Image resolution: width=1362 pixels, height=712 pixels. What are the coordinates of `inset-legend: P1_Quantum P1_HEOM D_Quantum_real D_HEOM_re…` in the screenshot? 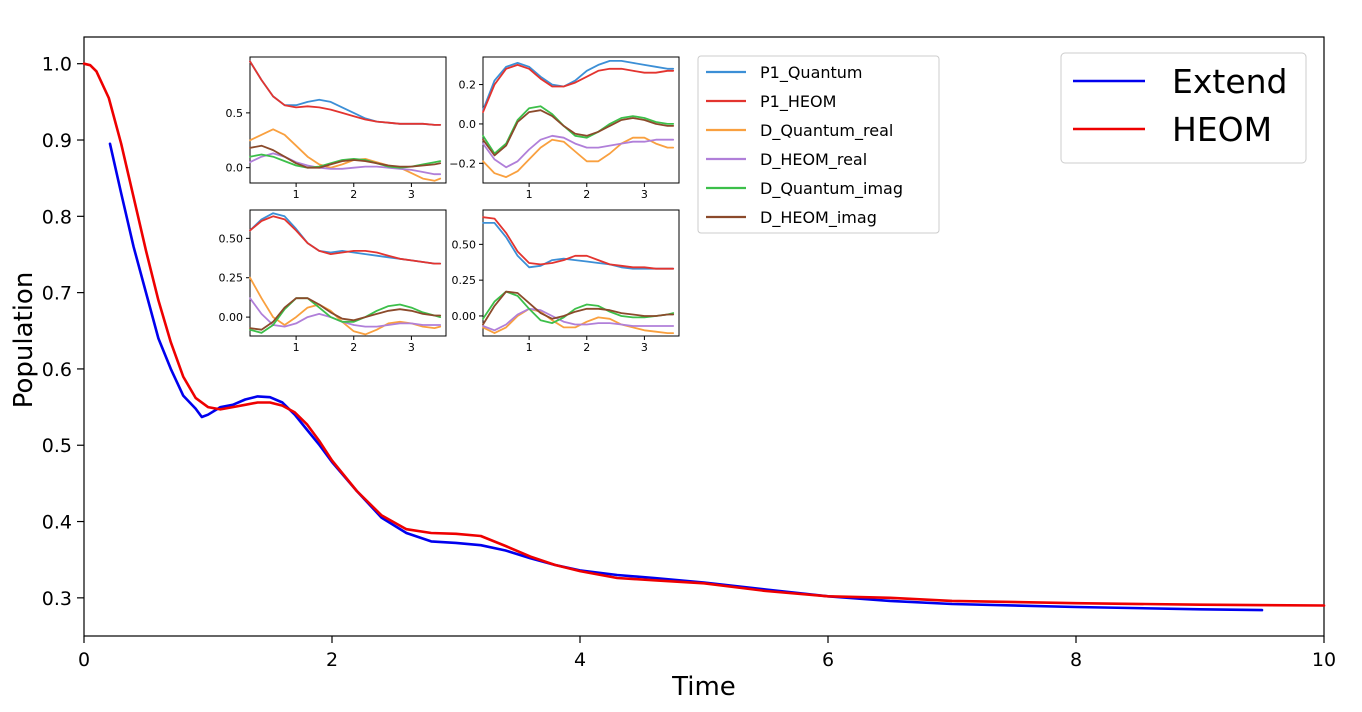 It's located at (818, 144).